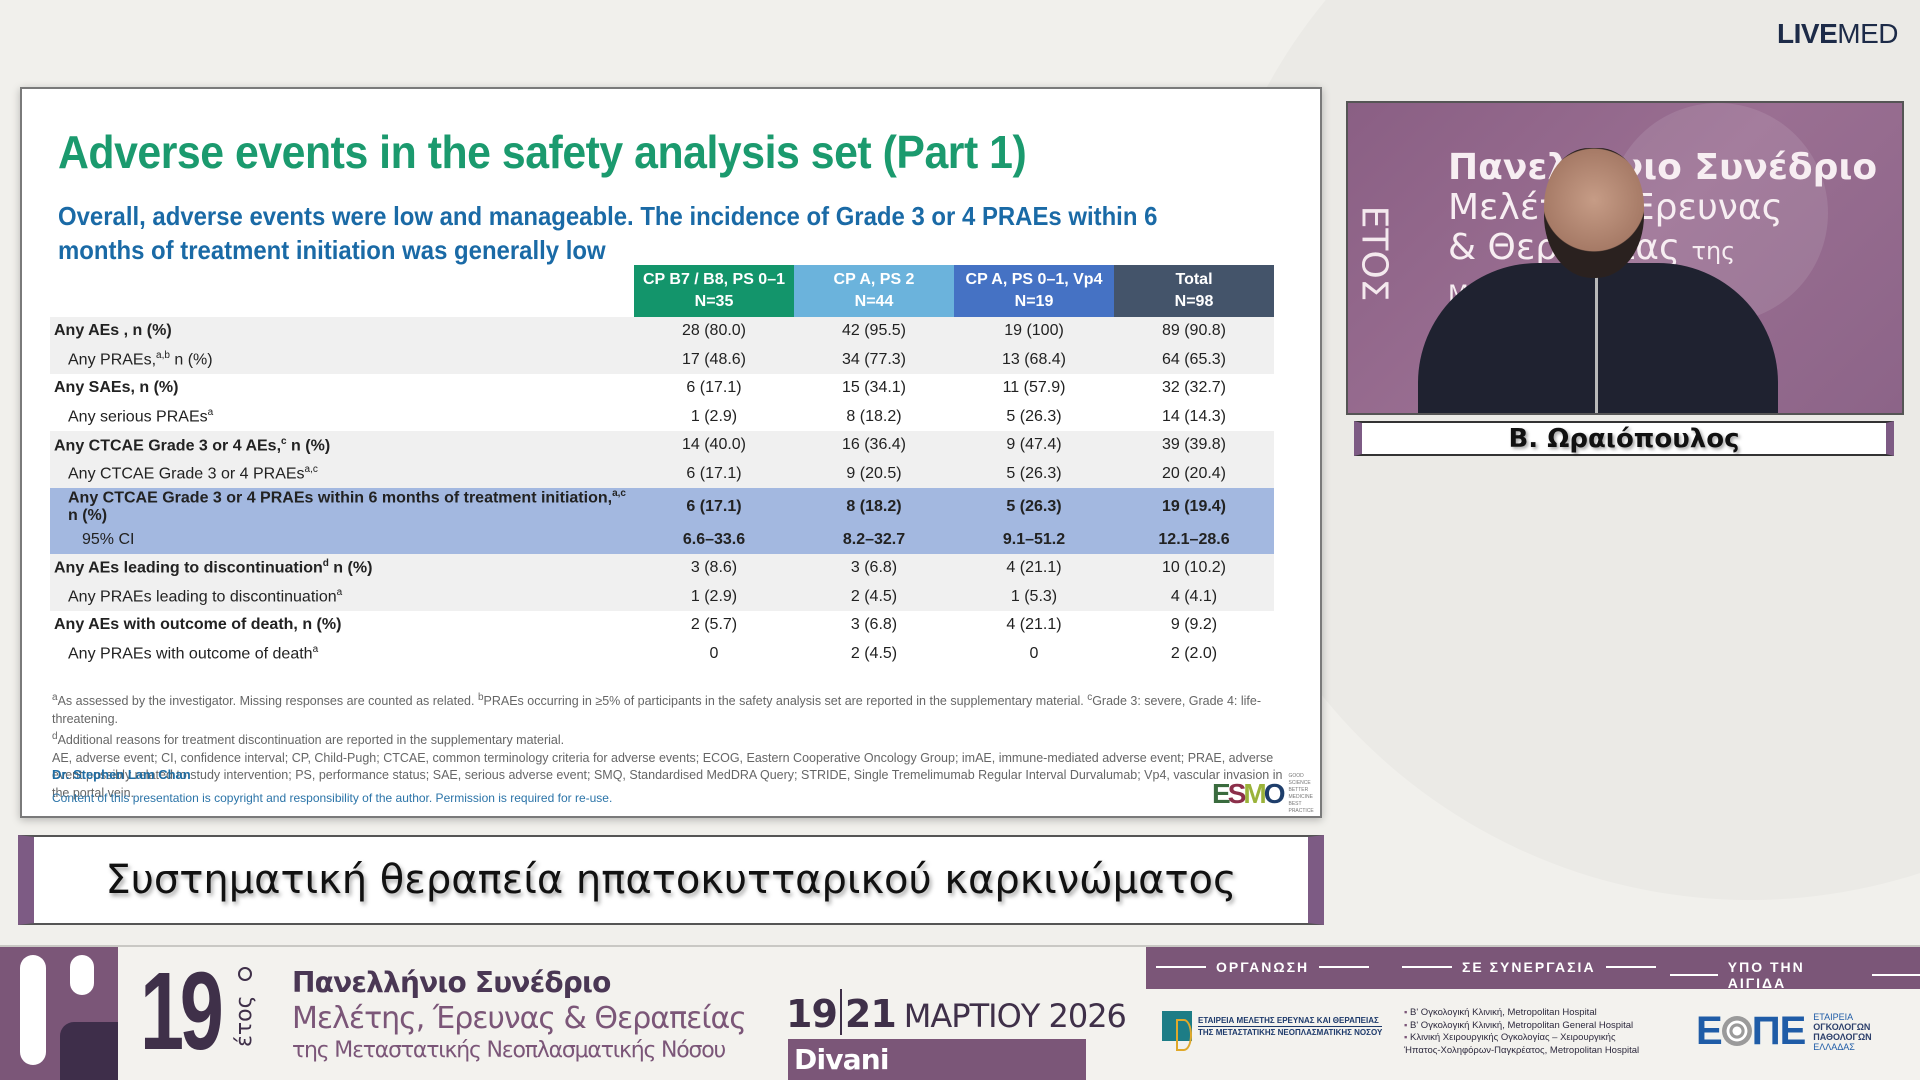 This screenshot has height=1080, width=1920. What do you see at coordinates (121, 774) in the screenshot?
I see `slide-author: Dr. Stephen Lam Chan` at bounding box center [121, 774].